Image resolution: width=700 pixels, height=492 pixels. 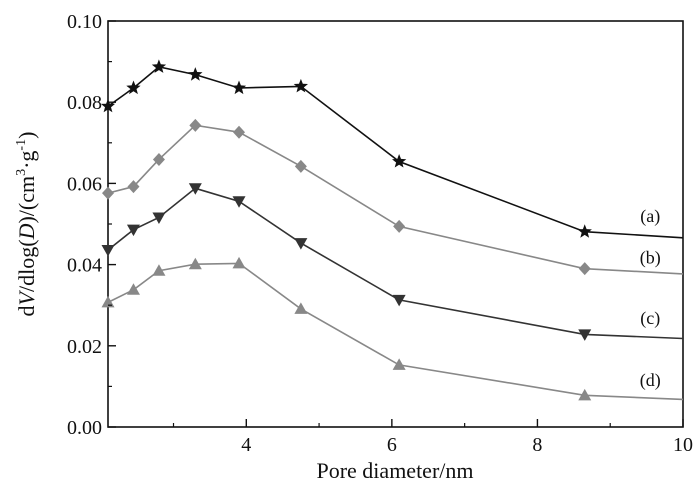 What do you see at coordinates (392, 445) in the screenshot?
I see `x-tick-label: 6` at bounding box center [392, 445].